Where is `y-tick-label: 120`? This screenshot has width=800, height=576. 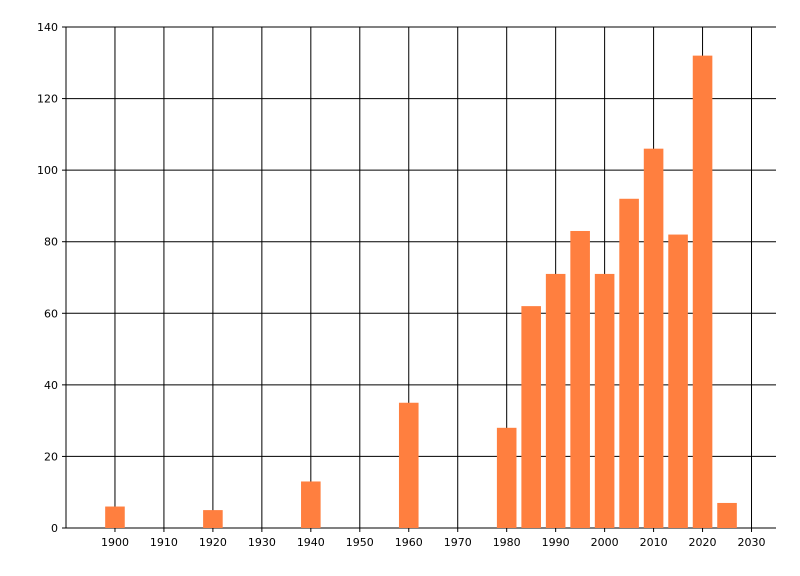
y-tick-label: 120 is located at coordinates (47, 99).